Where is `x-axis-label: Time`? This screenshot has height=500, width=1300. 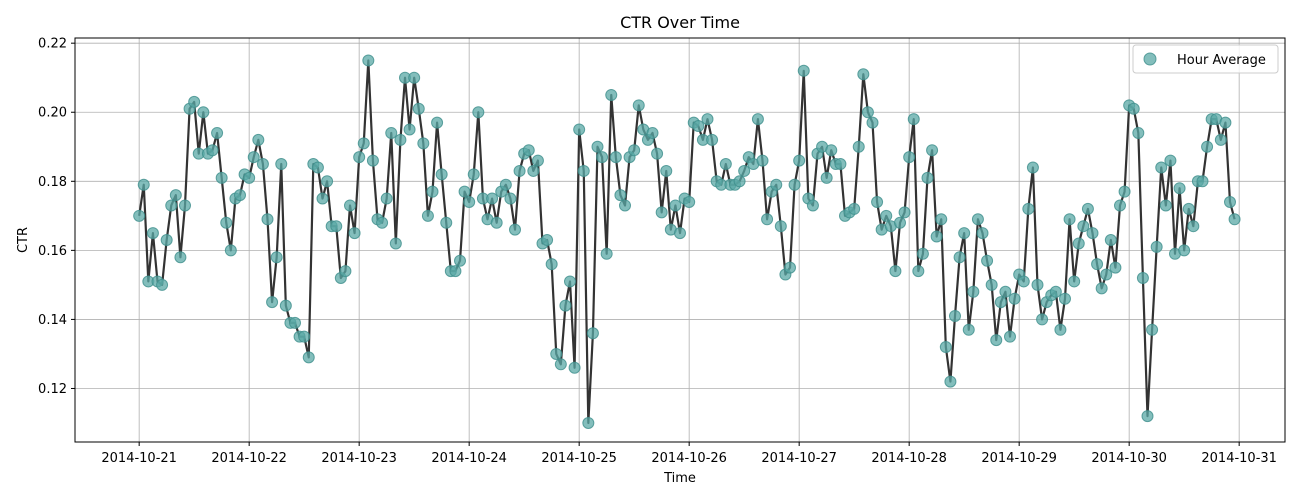
x-axis-label: Time is located at coordinates (679, 478).